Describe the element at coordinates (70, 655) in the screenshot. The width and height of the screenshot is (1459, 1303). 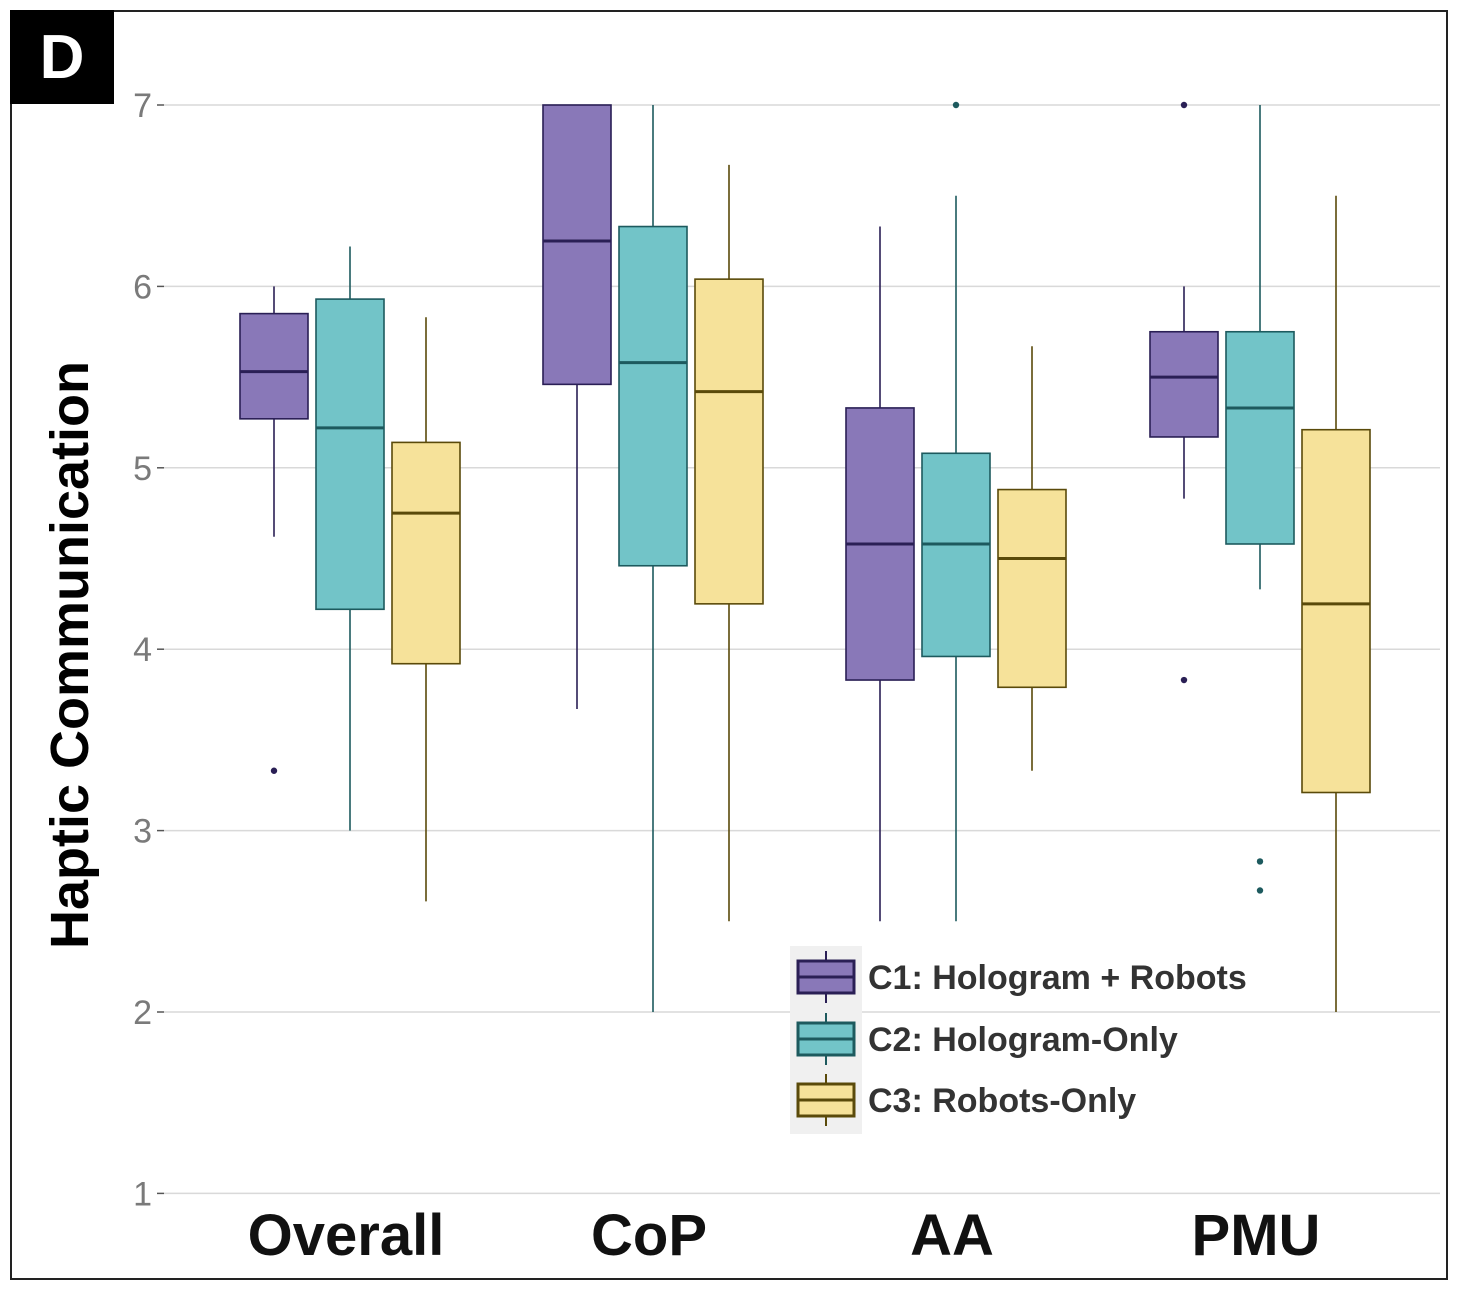
I see `y-axis-label: Haptic Communication` at that location.